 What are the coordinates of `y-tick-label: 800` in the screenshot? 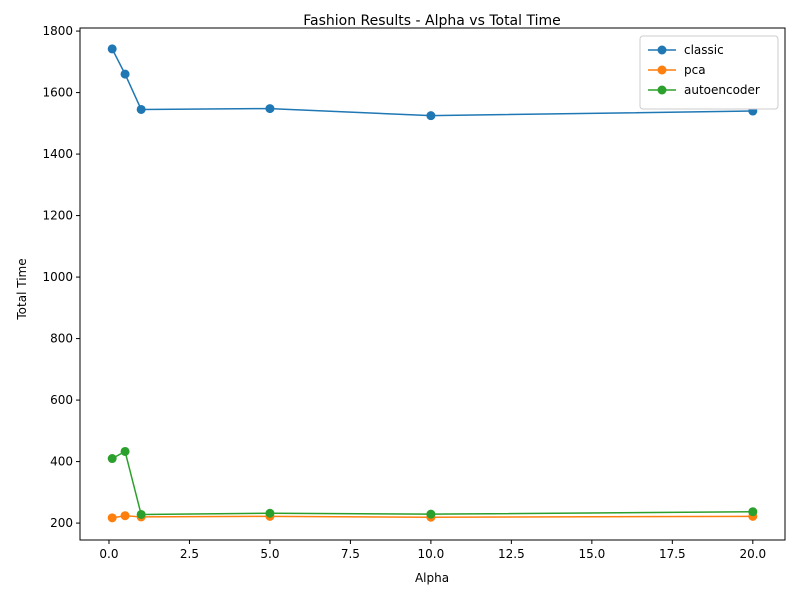 It's located at (61, 339).